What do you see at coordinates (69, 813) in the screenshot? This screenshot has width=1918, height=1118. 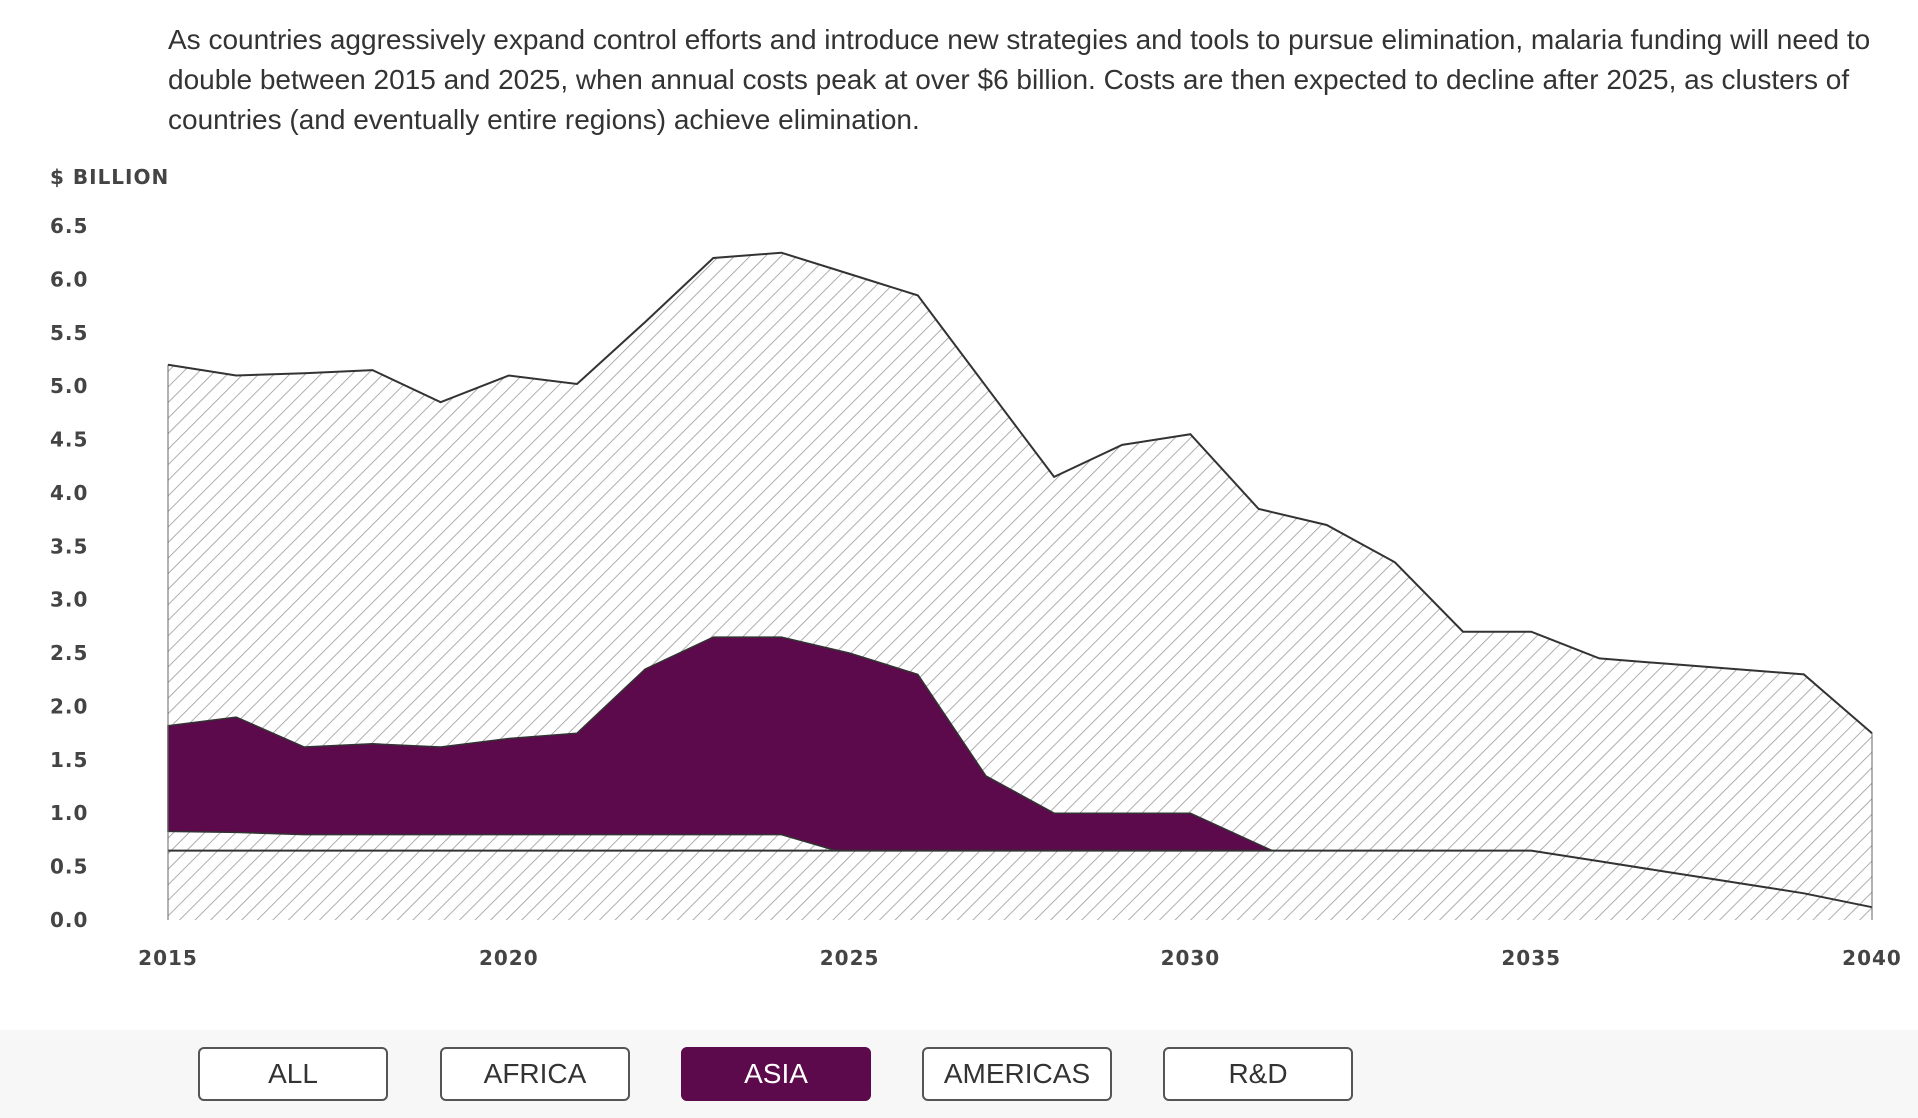 I see `y-tick-label: 1.0` at bounding box center [69, 813].